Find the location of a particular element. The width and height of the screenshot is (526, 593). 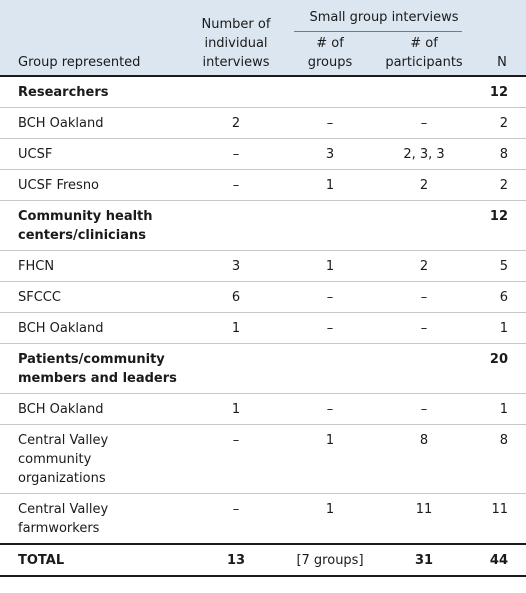

total-participants: 31 is located at coordinates (424, 560).